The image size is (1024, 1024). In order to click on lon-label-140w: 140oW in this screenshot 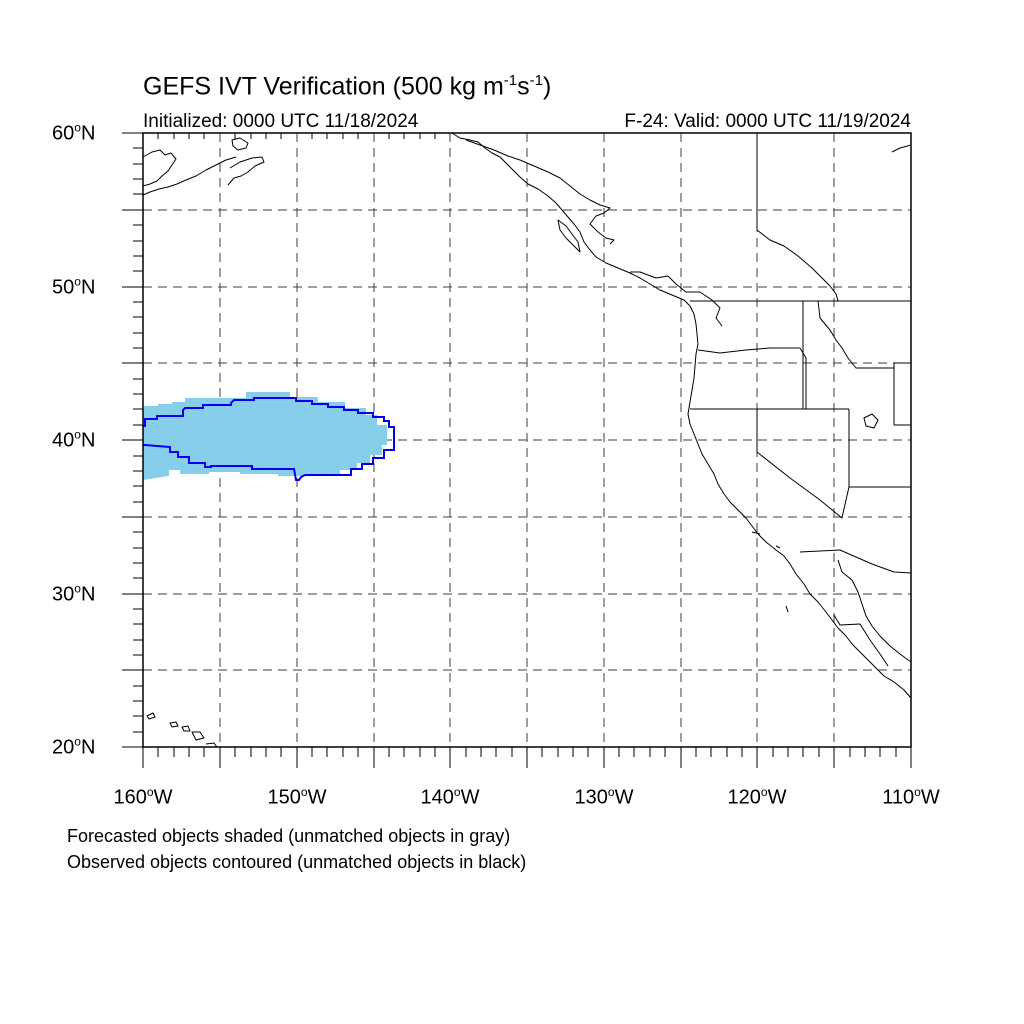, I will do `click(450, 797)`.